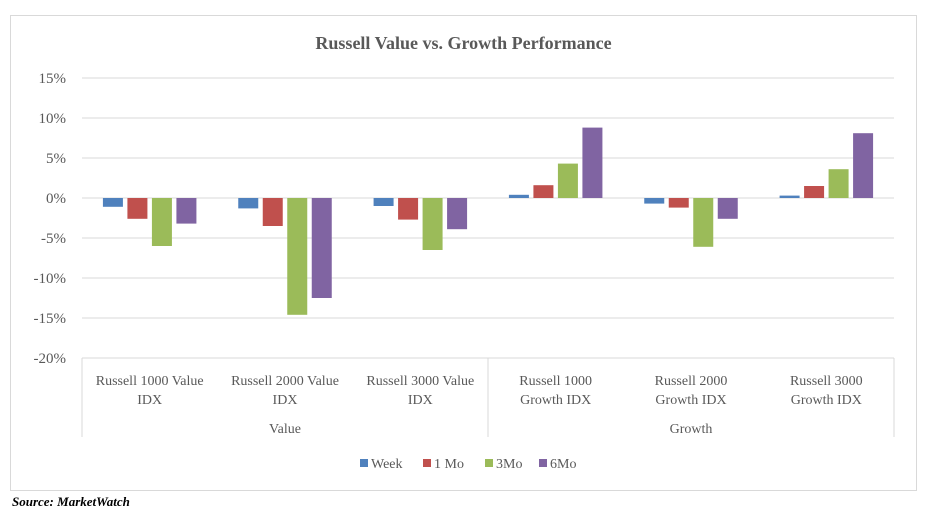  What do you see at coordinates (53, 239) in the screenshot?
I see `y-tick-label: -5%` at bounding box center [53, 239].